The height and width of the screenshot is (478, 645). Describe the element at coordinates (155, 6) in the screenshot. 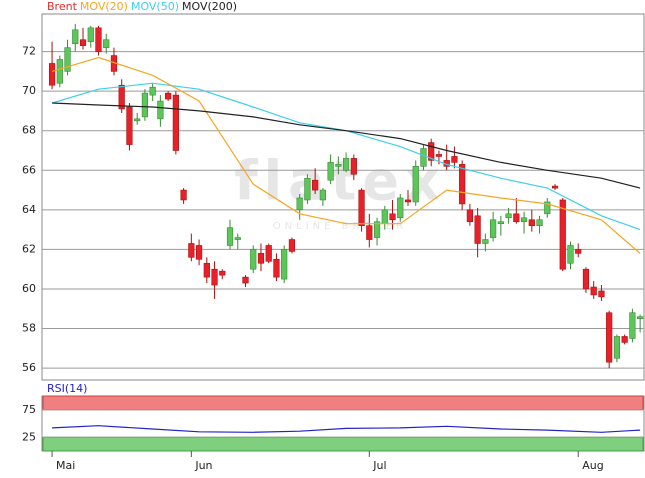

I see `legend-entry: MOV(50)` at that location.